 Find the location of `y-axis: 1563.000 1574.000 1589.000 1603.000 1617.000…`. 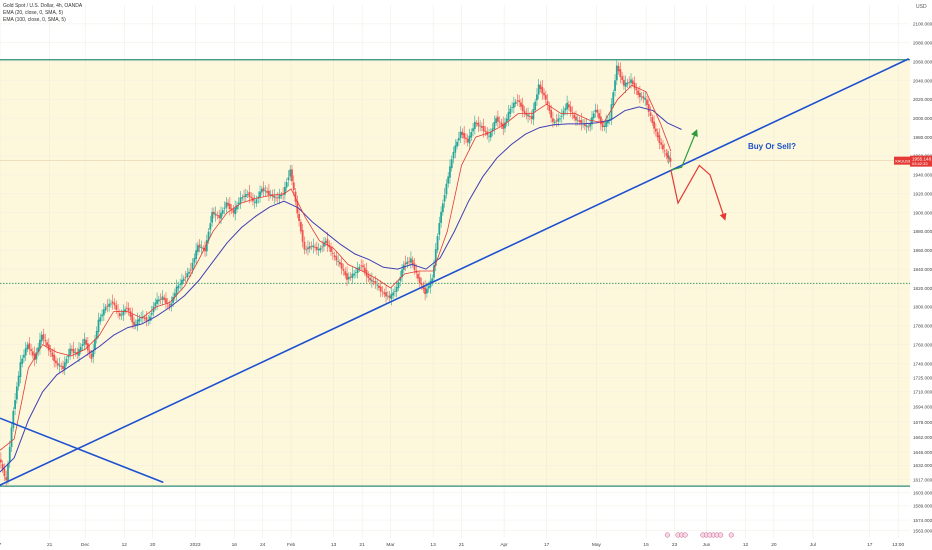

y-axis: 1563.000 1574.000 1589.000 1603.000 1617.000… is located at coordinates (921, 275).